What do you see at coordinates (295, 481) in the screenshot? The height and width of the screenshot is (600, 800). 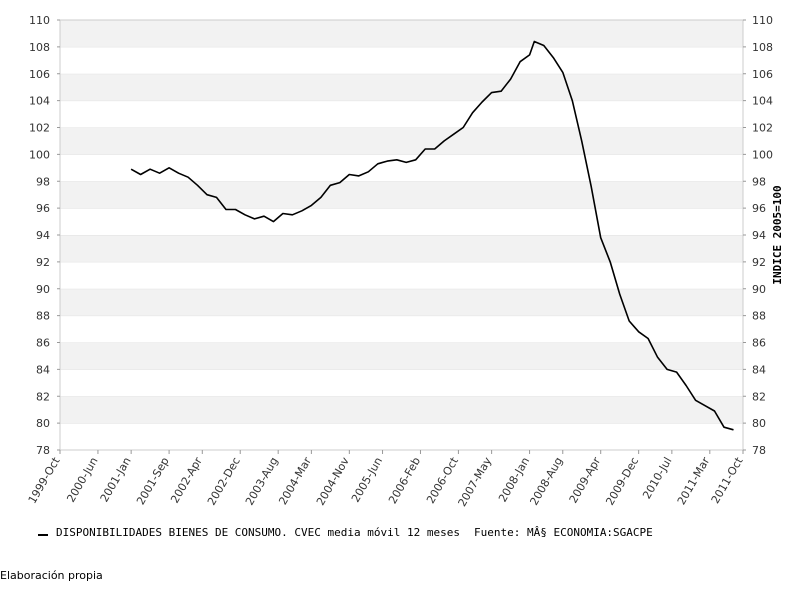 I see `x-tick-label: 2004-Mar` at bounding box center [295, 481].